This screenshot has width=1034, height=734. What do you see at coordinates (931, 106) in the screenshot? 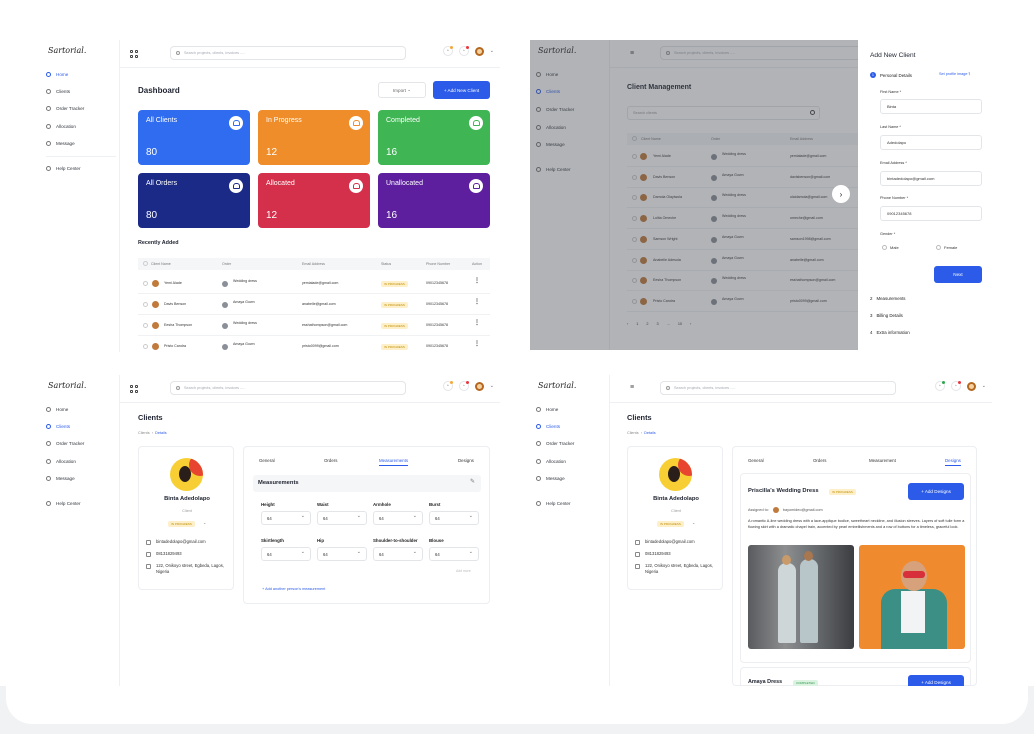
I see `first-name-field: Binta` at bounding box center [931, 106].